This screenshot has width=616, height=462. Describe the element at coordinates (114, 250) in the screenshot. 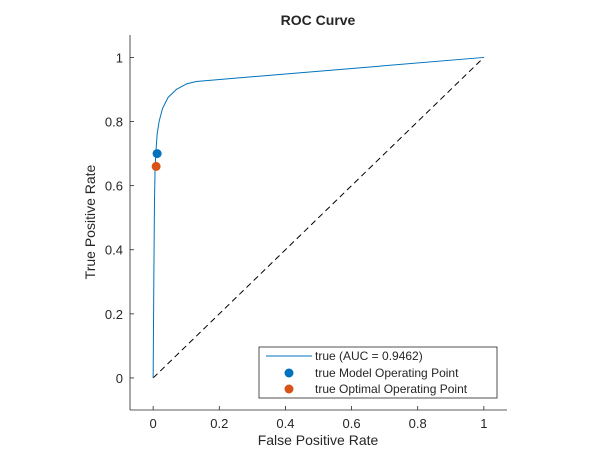

I see `y-tick-label: 0.4` at that location.